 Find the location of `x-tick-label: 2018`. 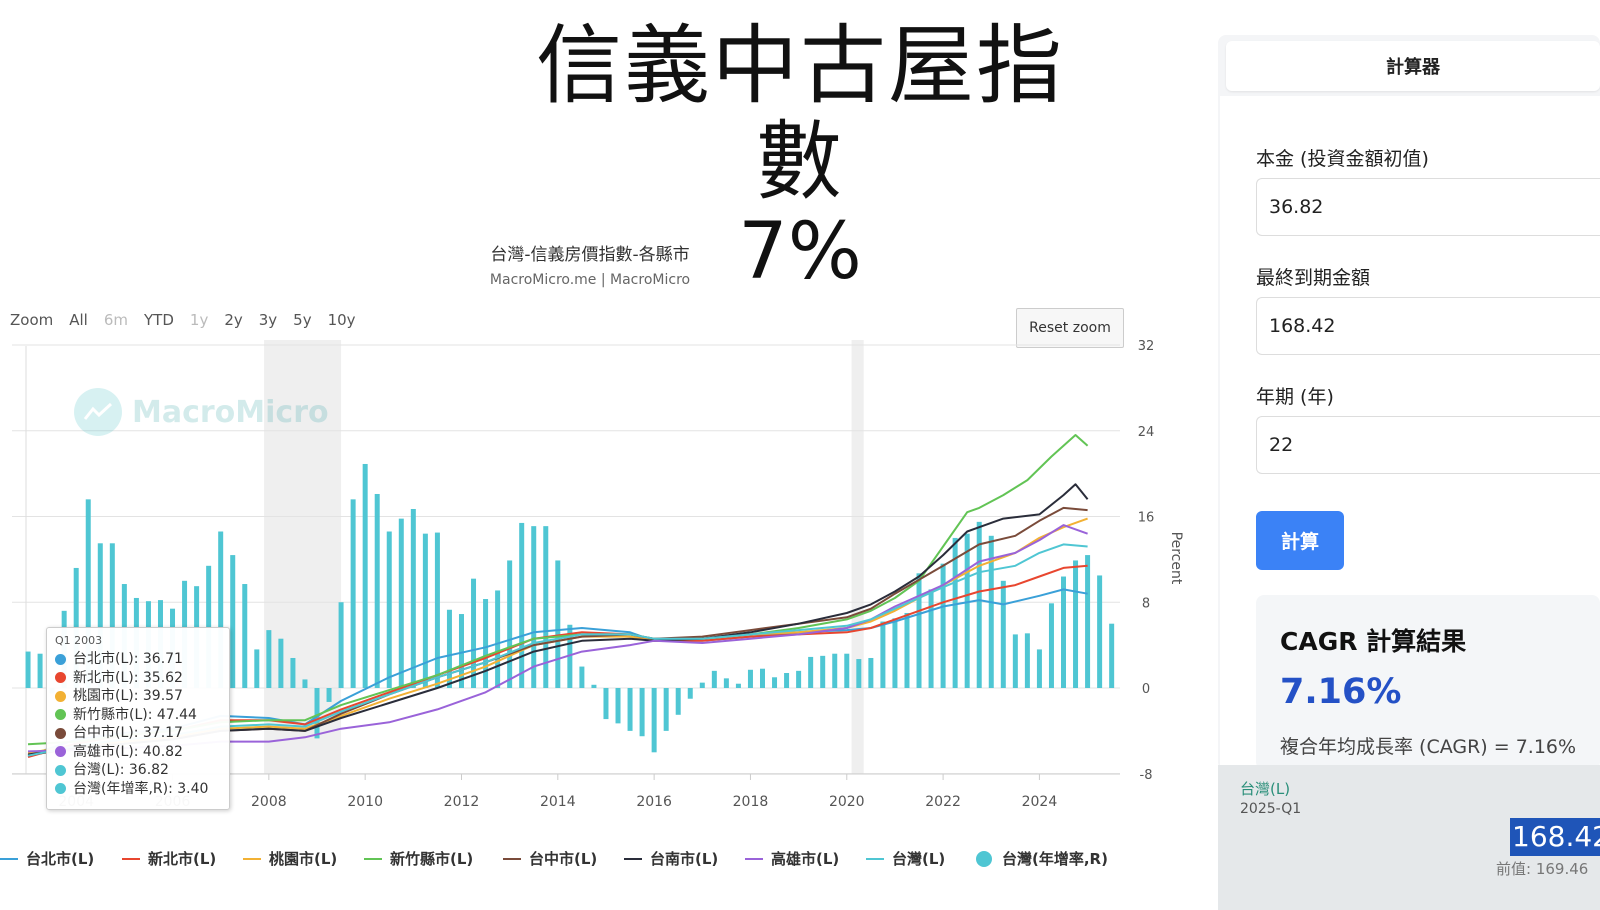

x-tick-label: 2018 is located at coordinates (751, 802).